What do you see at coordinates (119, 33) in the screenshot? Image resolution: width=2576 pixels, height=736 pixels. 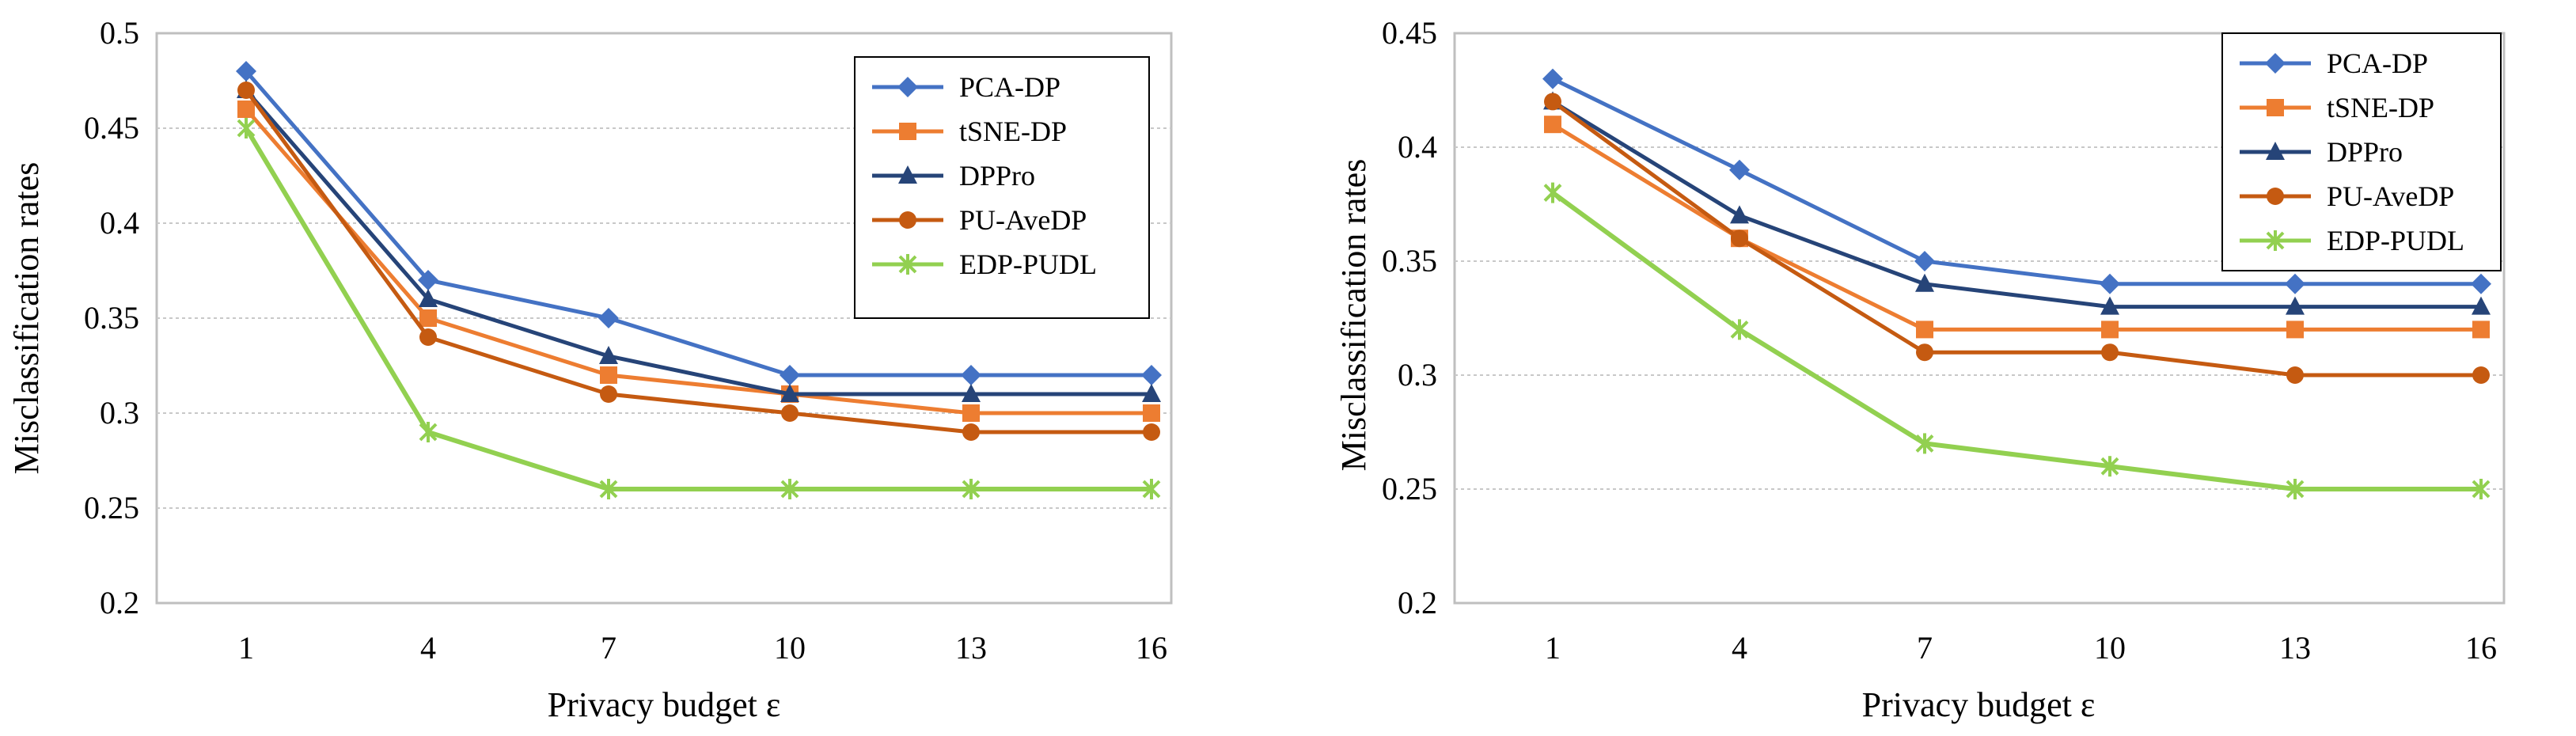 I see `y-tick-label: 0.5` at bounding box center [119, 33].